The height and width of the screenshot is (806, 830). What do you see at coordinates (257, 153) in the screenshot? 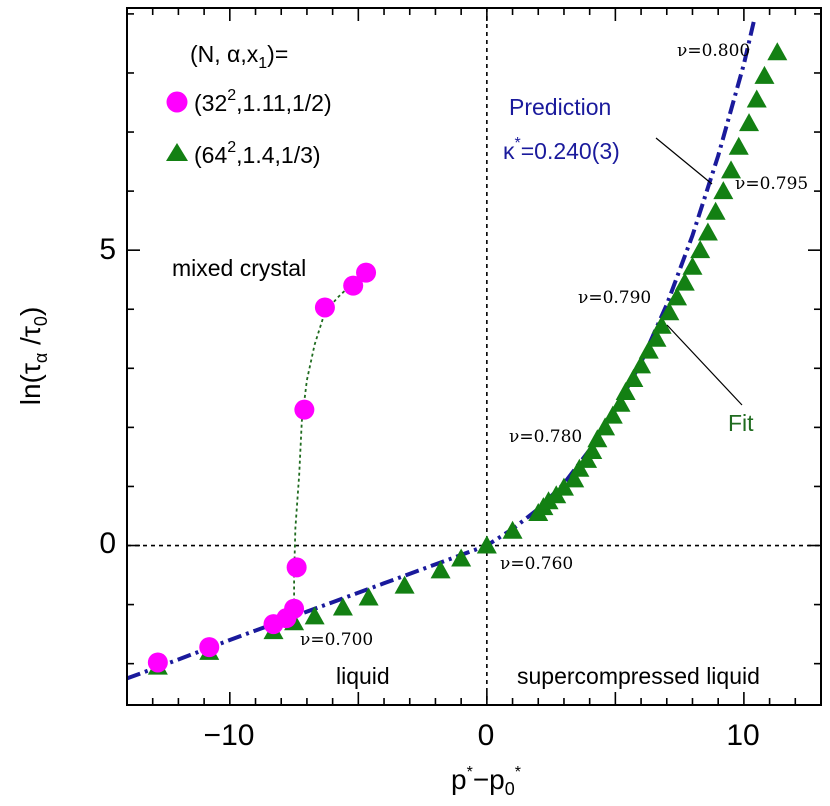
I see `legend-entry-2: (642,1.4,1/3)` at bounding box center [257, 153].